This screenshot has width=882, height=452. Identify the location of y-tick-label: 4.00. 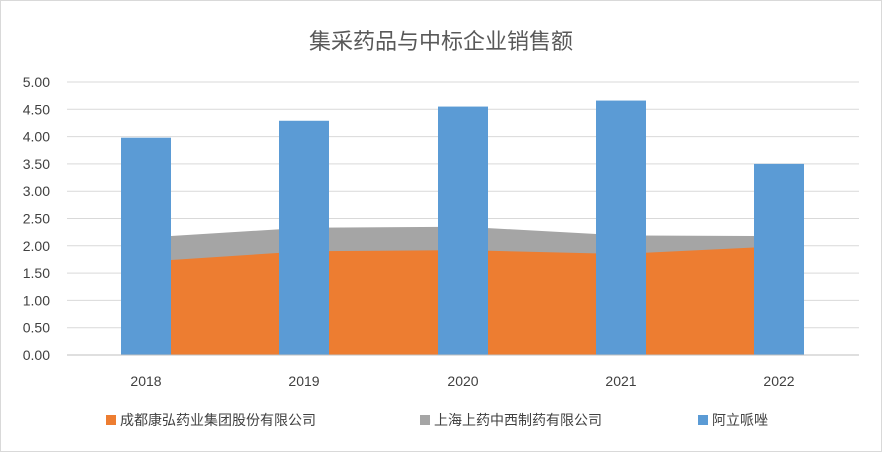
(36, 137).